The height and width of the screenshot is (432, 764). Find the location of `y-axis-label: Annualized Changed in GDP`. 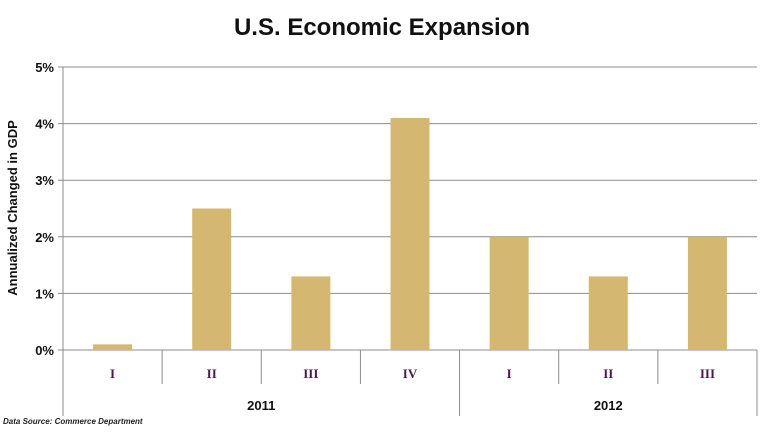

y-axis-label: Annualized Changed in GDP is located at coordinates (12, 208).